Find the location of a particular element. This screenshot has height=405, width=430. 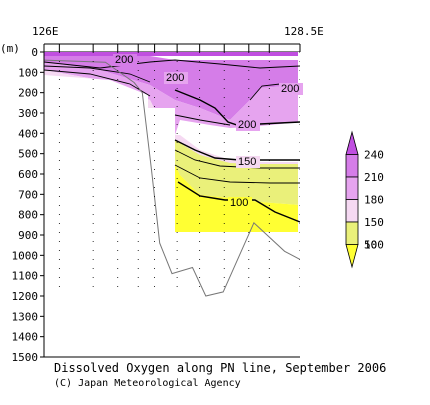

no-data-under-slope-block is located at coordinates (187, 299).